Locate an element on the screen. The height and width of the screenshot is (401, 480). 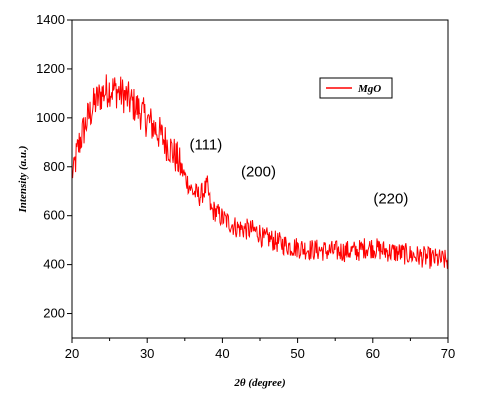
legend: MgO is located at coordinates (356, 88).